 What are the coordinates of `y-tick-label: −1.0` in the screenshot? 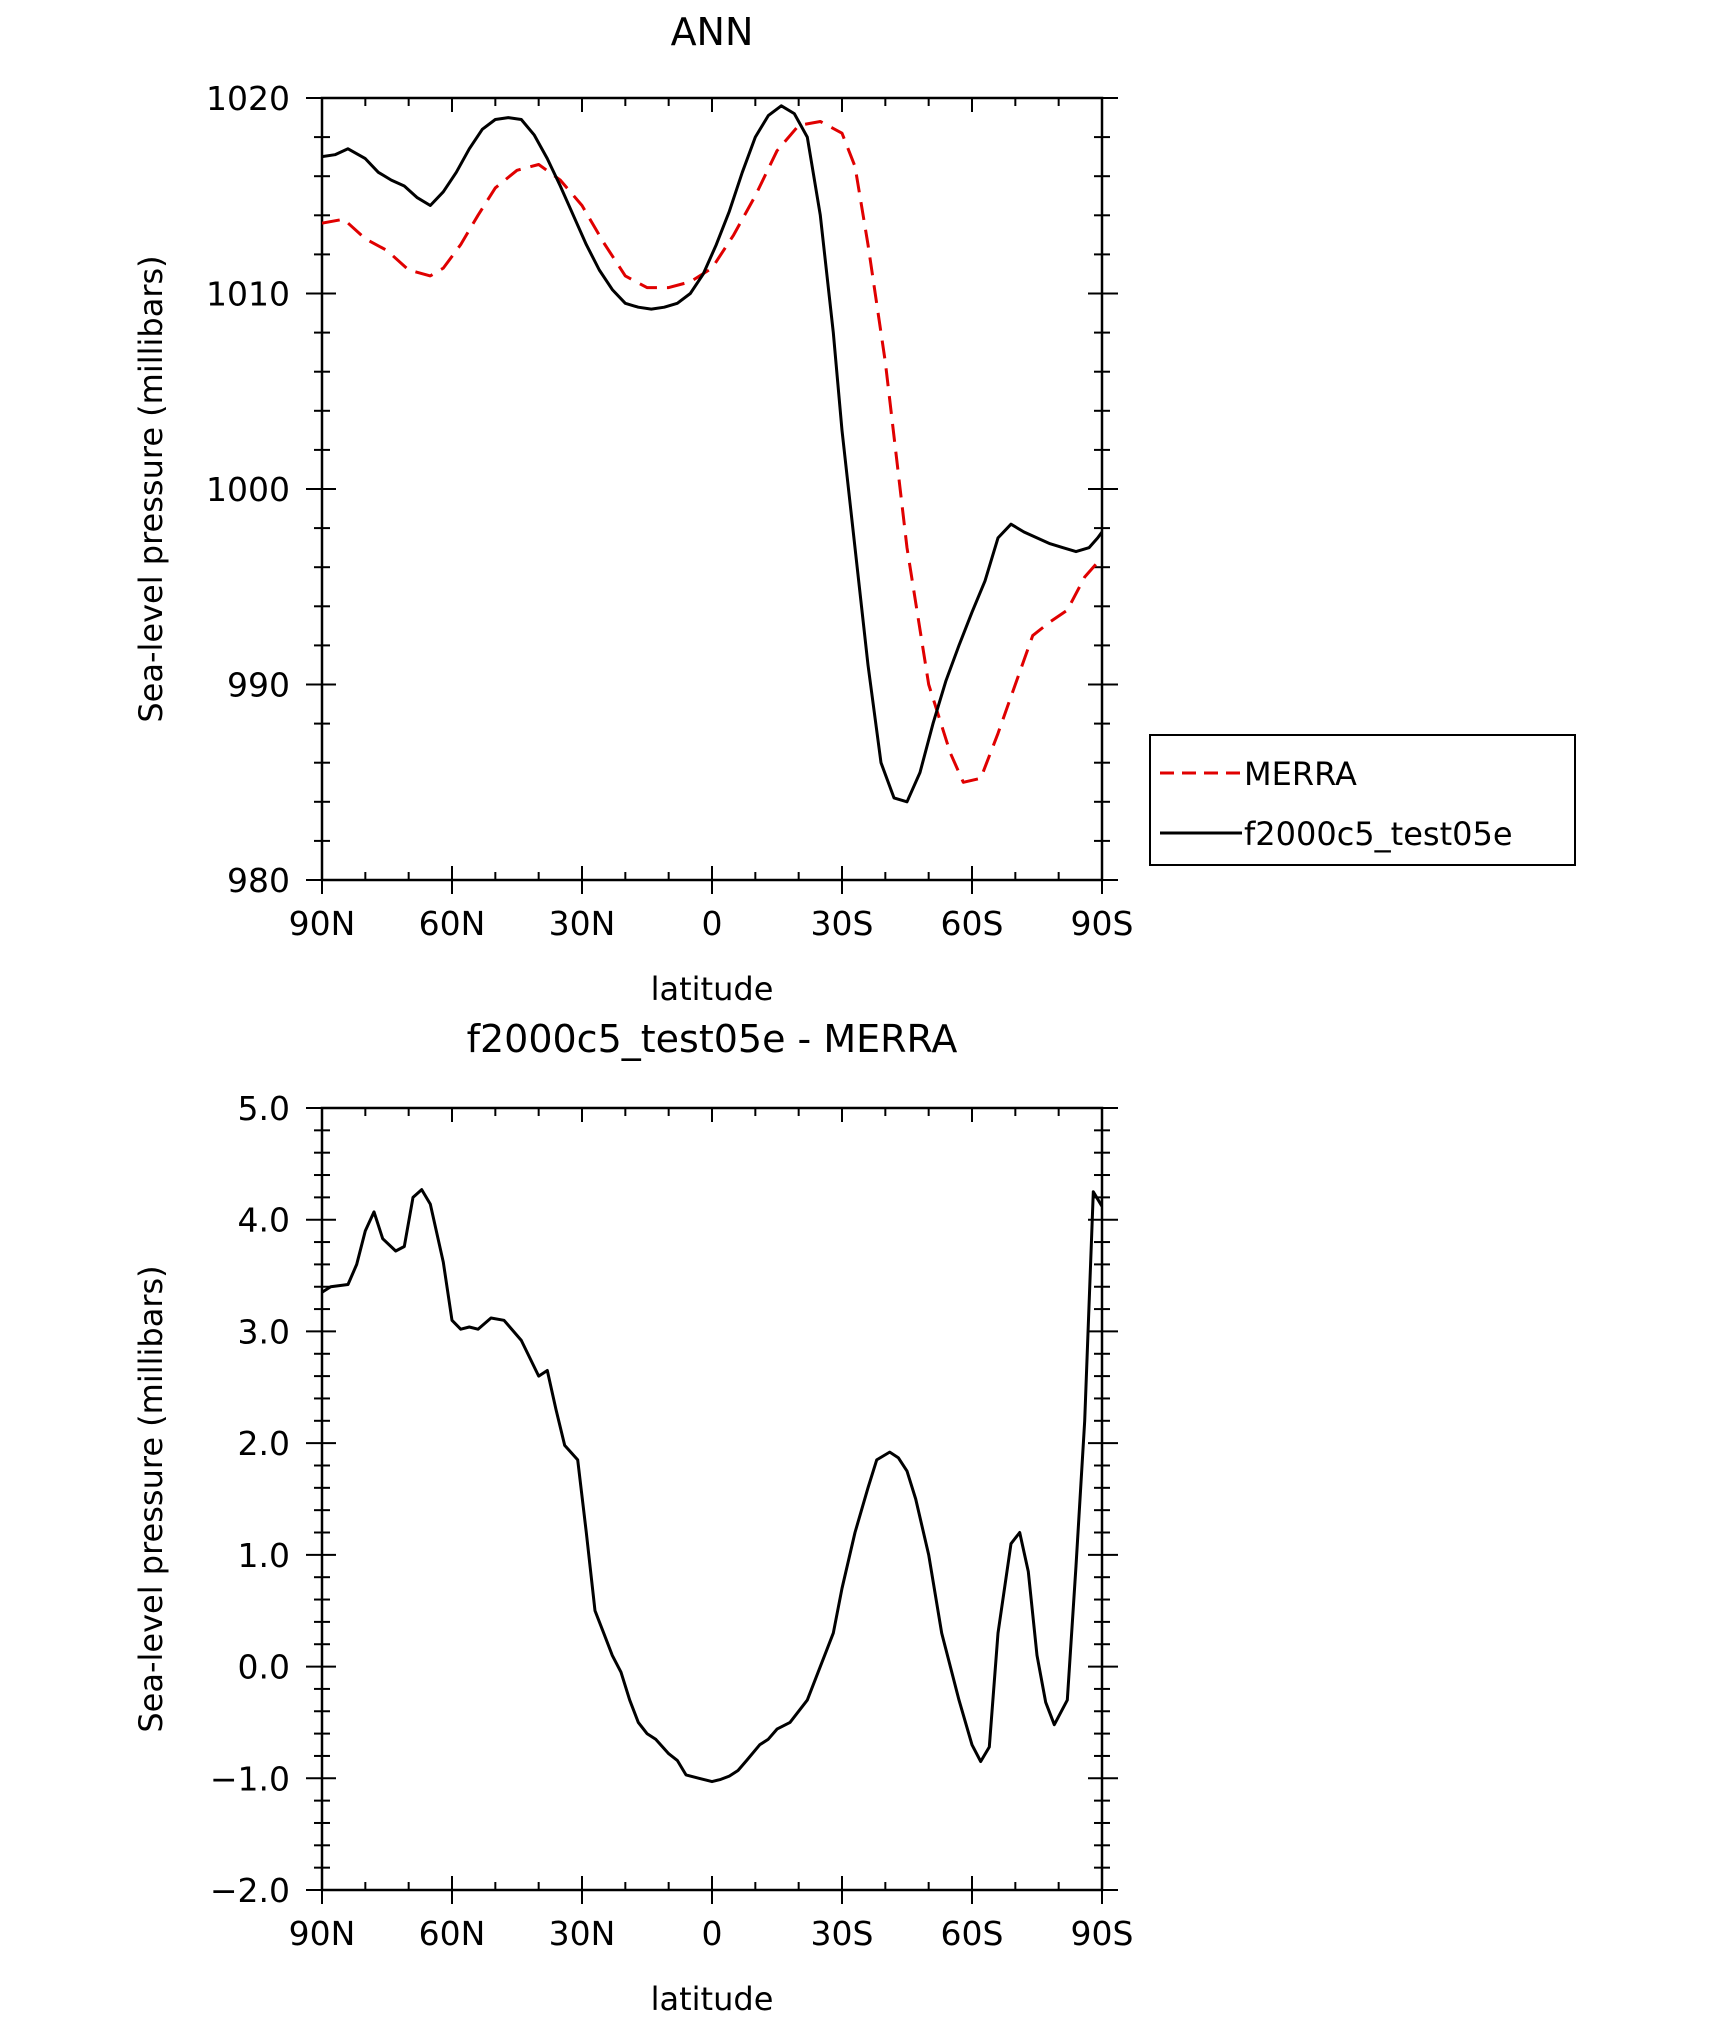 It's located at (250, 1778).